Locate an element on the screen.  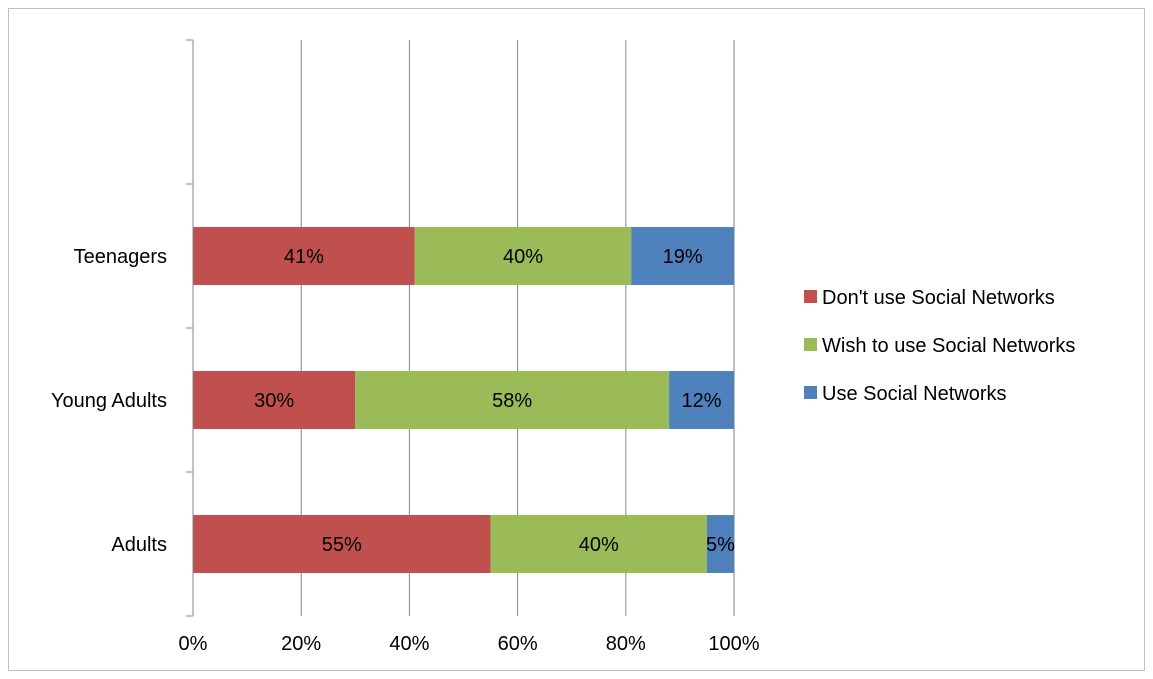
data-label-young-adults-wish-to-use-social-networks: 58% is located at coordinates (512, 401).